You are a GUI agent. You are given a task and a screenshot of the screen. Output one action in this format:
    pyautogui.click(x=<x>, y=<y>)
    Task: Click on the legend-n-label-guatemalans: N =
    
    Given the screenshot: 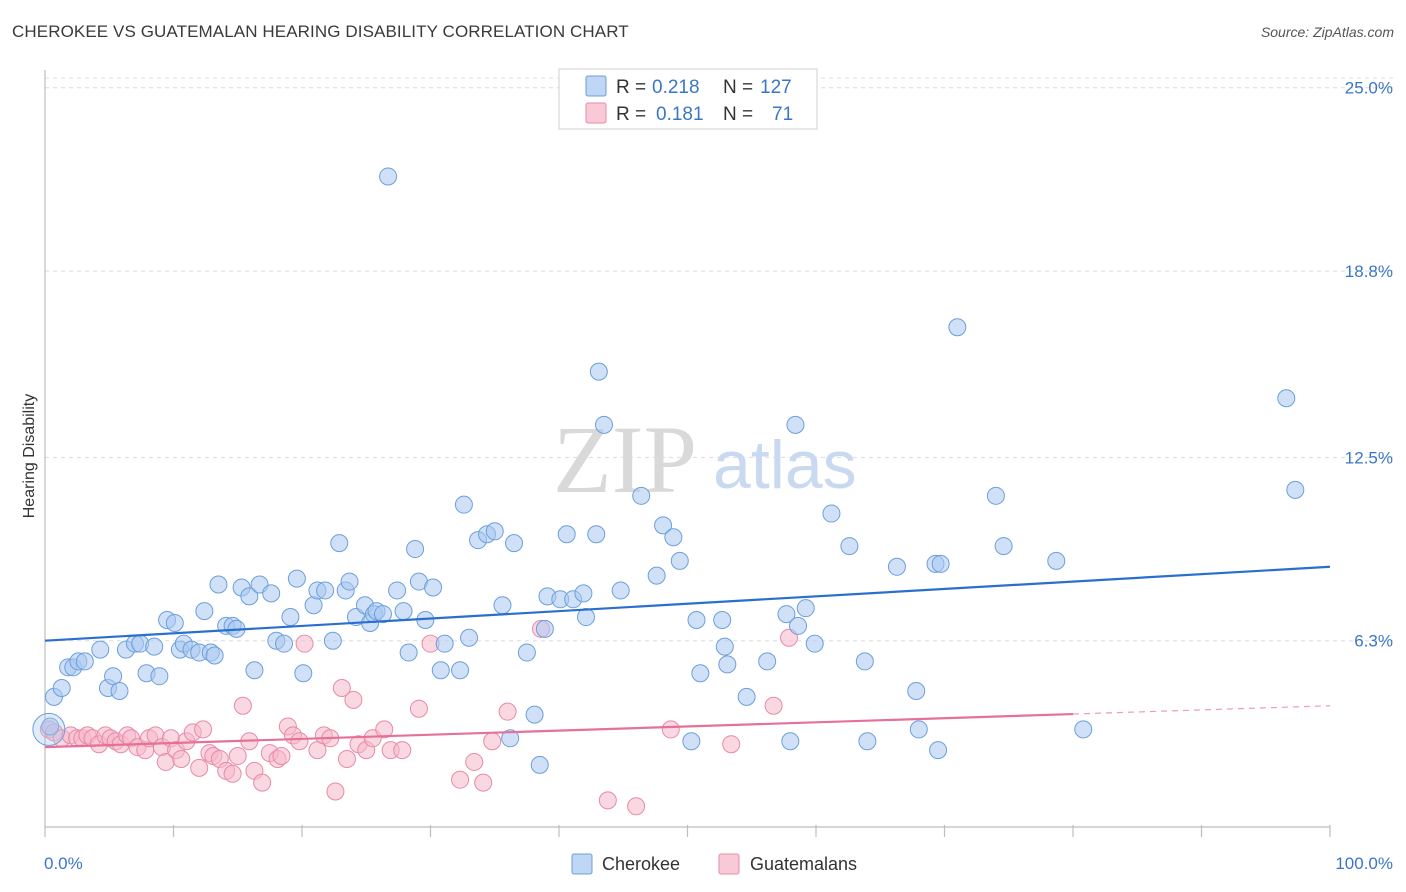 What is the action you would take?
    pyautogui.click(x=738, y=114)
    